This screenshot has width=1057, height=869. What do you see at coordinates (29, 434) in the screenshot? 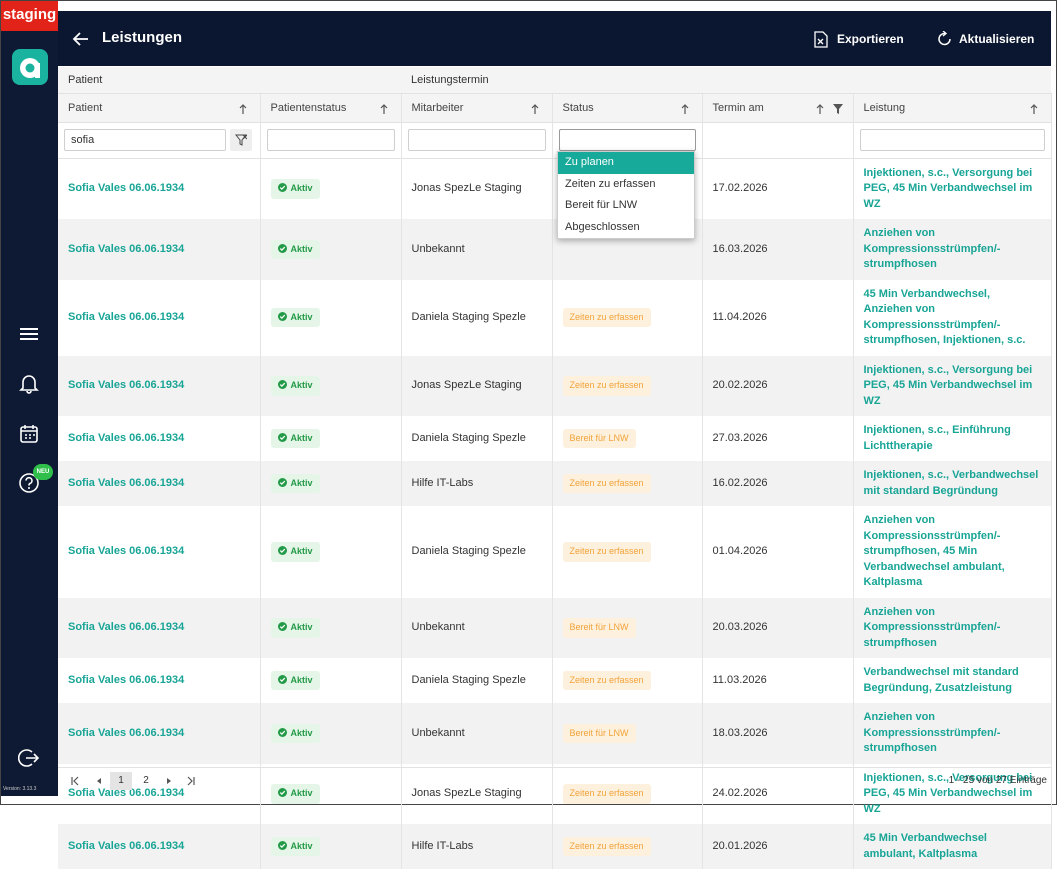
I see `calendar-icon` at bounding box center [29, 434].